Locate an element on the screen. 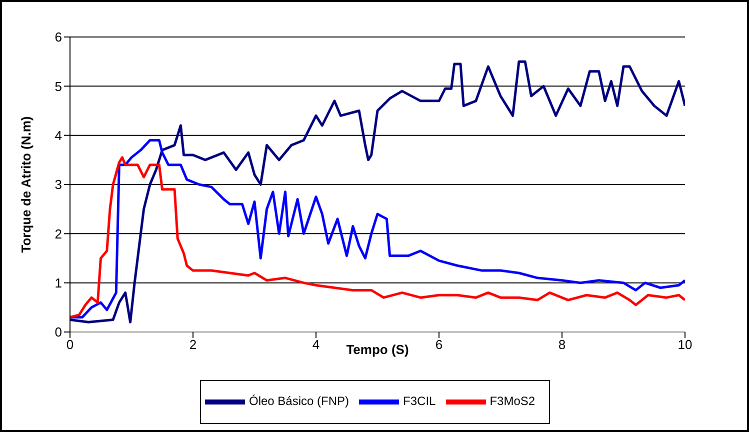 This screenshot has height=432, width=749. legend-label: Óleo Básico (FNP) is located at coordinates (299, 401).